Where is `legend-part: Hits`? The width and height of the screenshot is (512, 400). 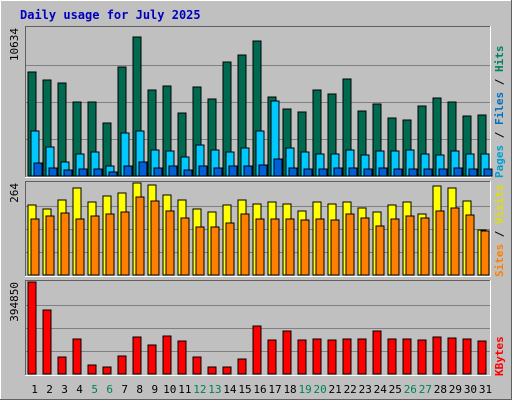 legend-part: Hits is located at coordinates (499, 59).